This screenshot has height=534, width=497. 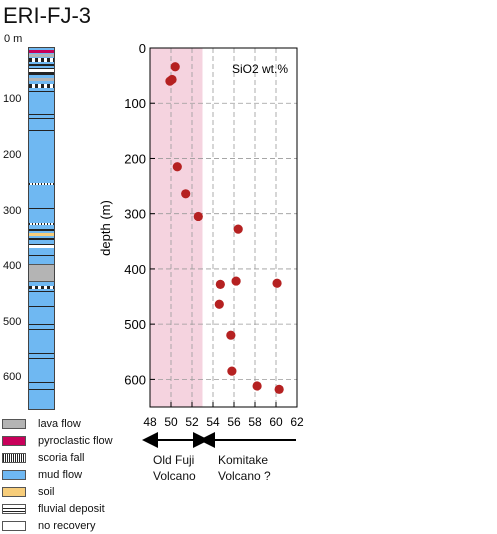 I want to click on log-depth-label: 100, so click(x=12, y=99).